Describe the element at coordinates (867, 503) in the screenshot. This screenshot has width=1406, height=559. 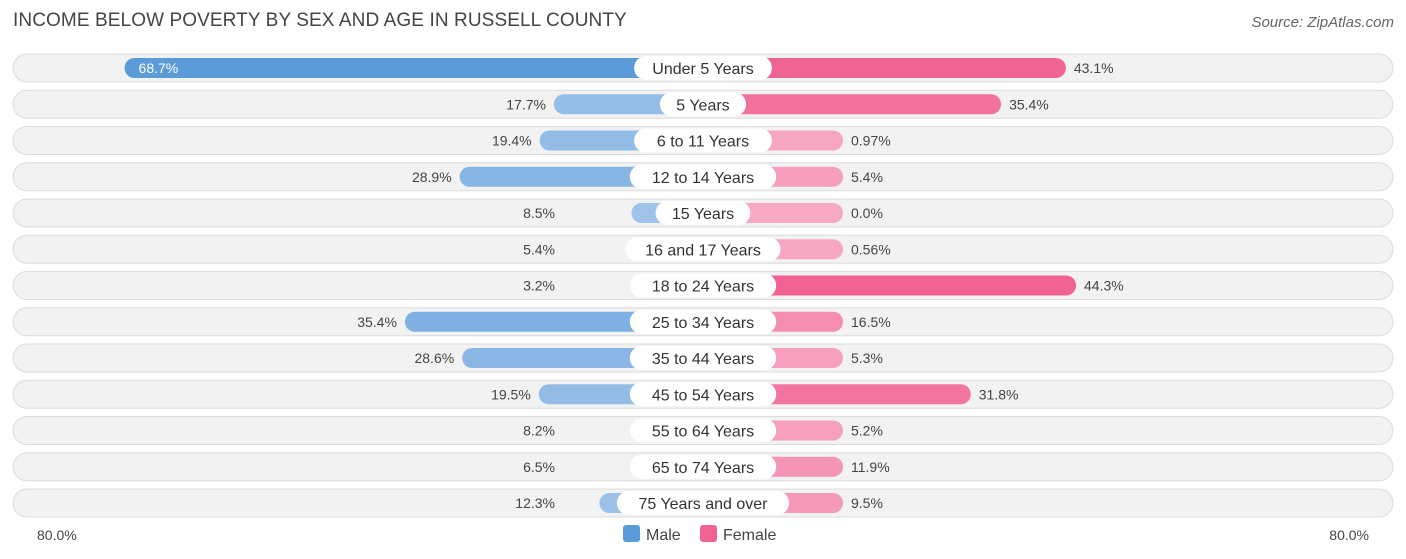
I see `female-value-label: 9.5%` at that location.